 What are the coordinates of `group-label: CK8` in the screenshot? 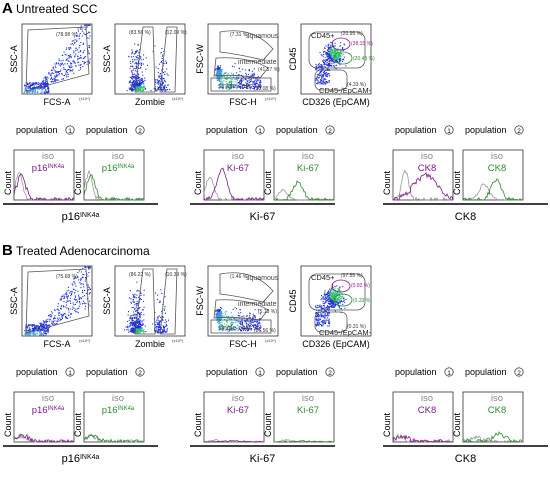 It's located at (465, 217).